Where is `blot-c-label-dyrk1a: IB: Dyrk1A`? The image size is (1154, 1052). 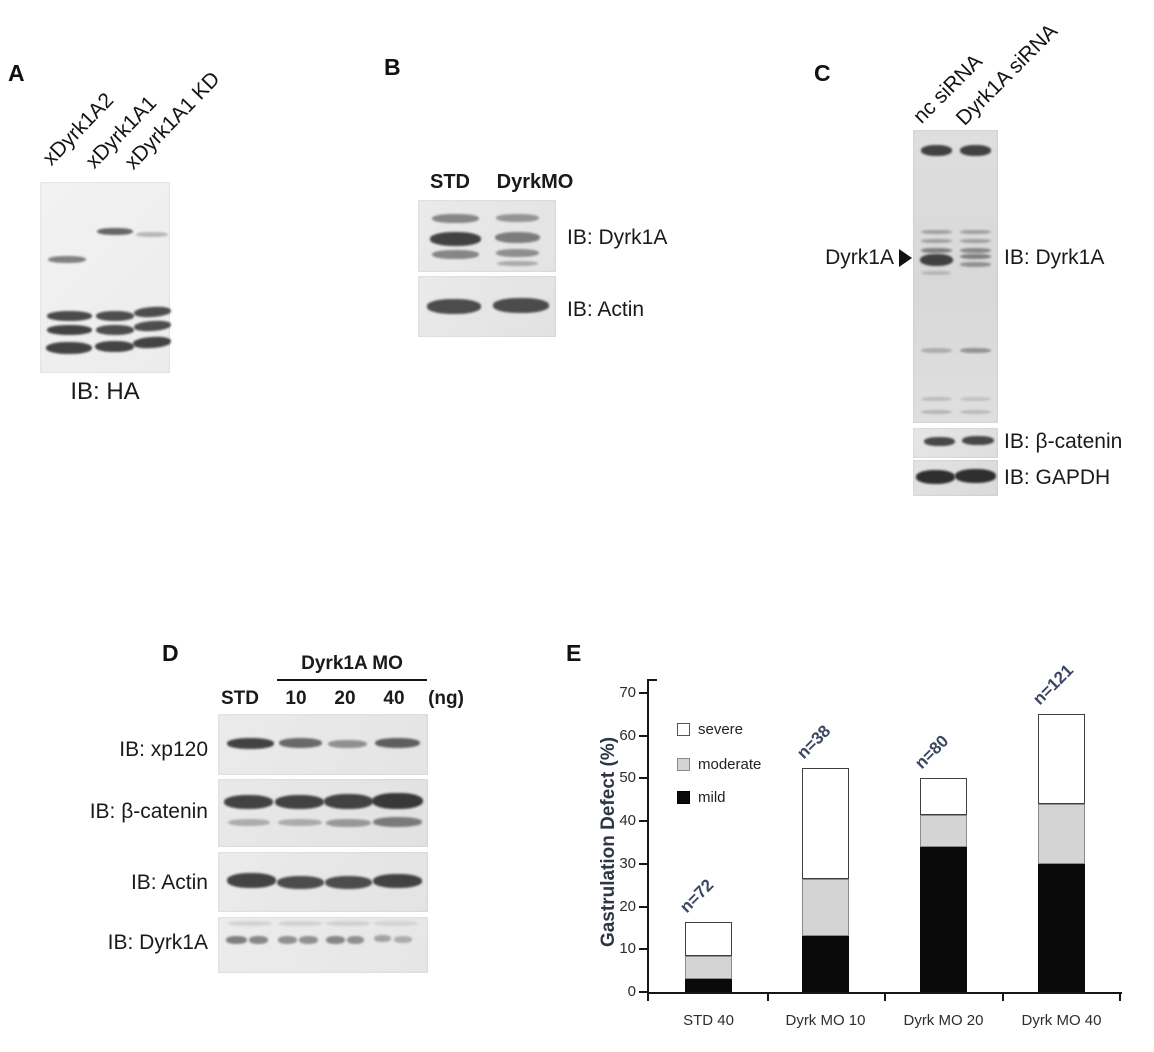
blot-c-label-dyrk1a: IB: Dyrk1A is located at coordinates (1054, 257).